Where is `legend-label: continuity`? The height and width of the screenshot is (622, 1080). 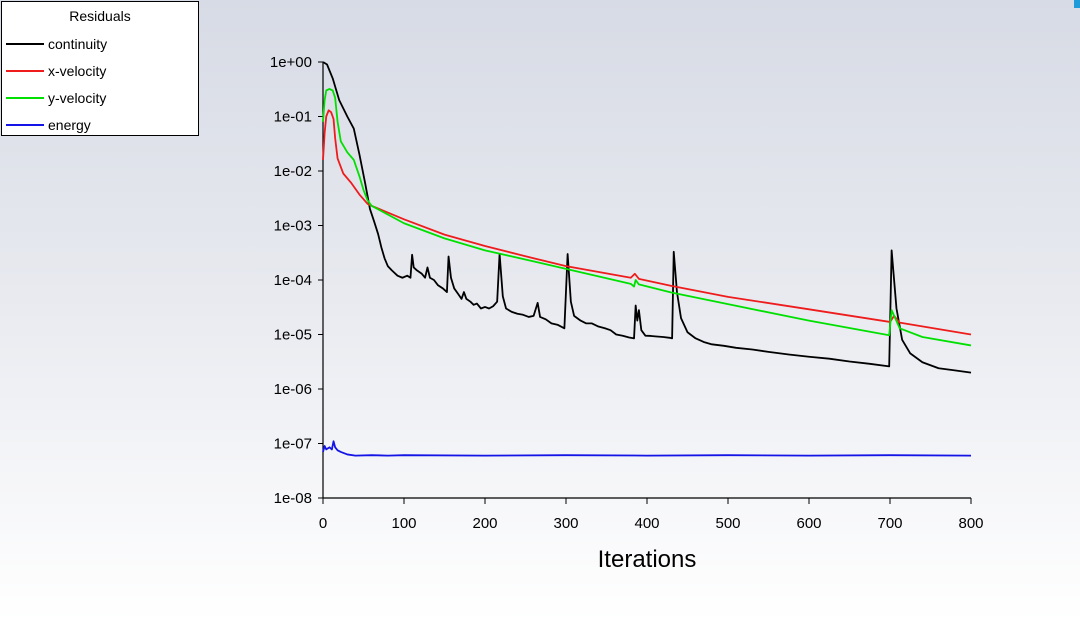
legend-label: continuity is located at coordinates (78, 44).